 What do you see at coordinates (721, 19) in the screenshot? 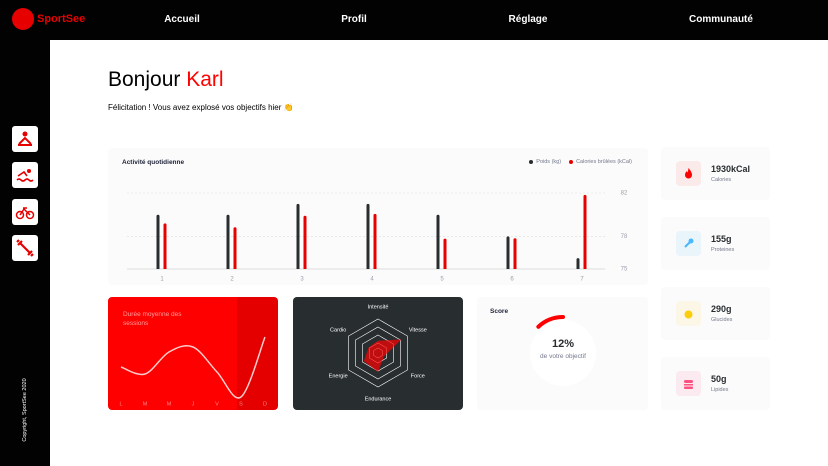
I see `nav-link: Communauté` at bounding box center [721, 19].